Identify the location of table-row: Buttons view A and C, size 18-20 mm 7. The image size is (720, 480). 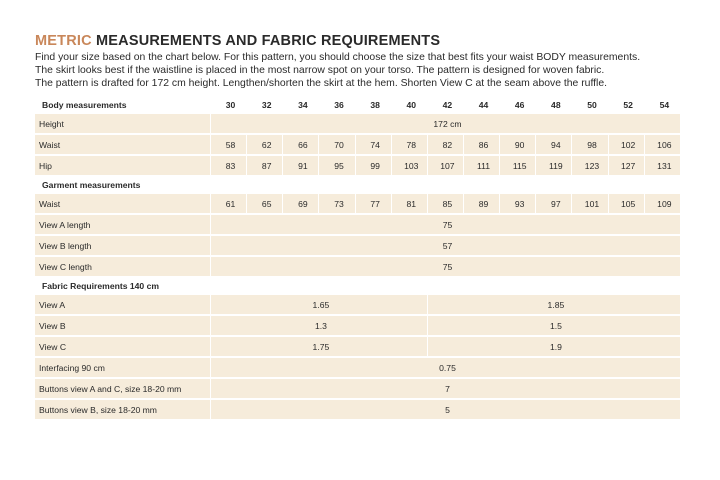
(357, 388).